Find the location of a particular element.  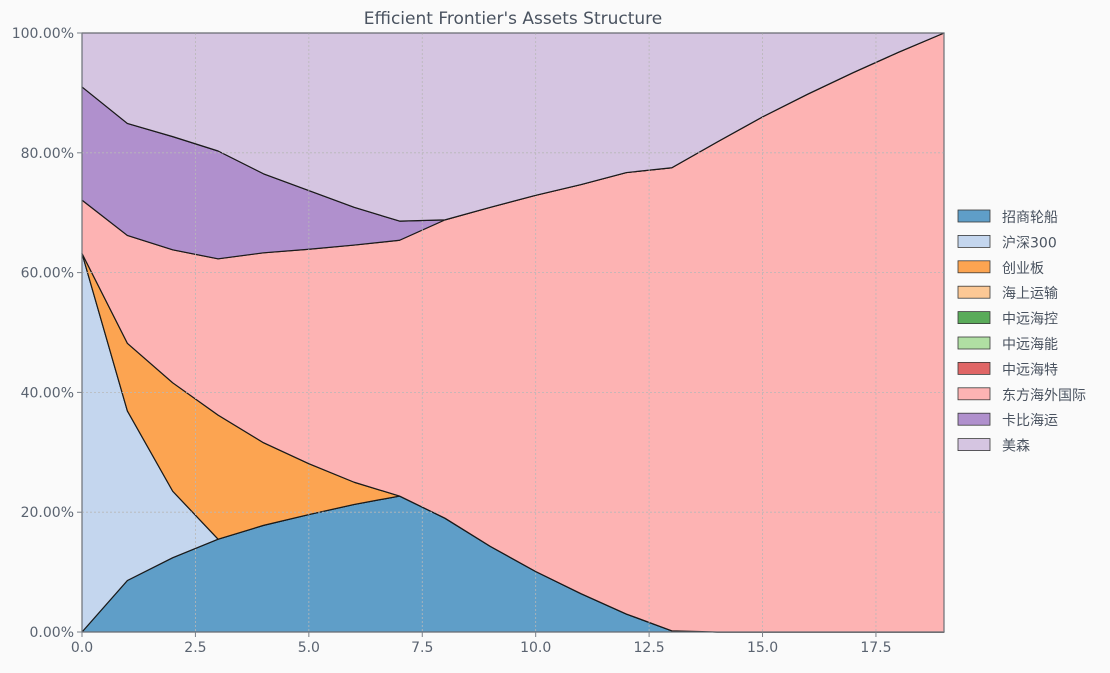

x-tick-label-7: 15.0 is located at coordinates (762, 648).